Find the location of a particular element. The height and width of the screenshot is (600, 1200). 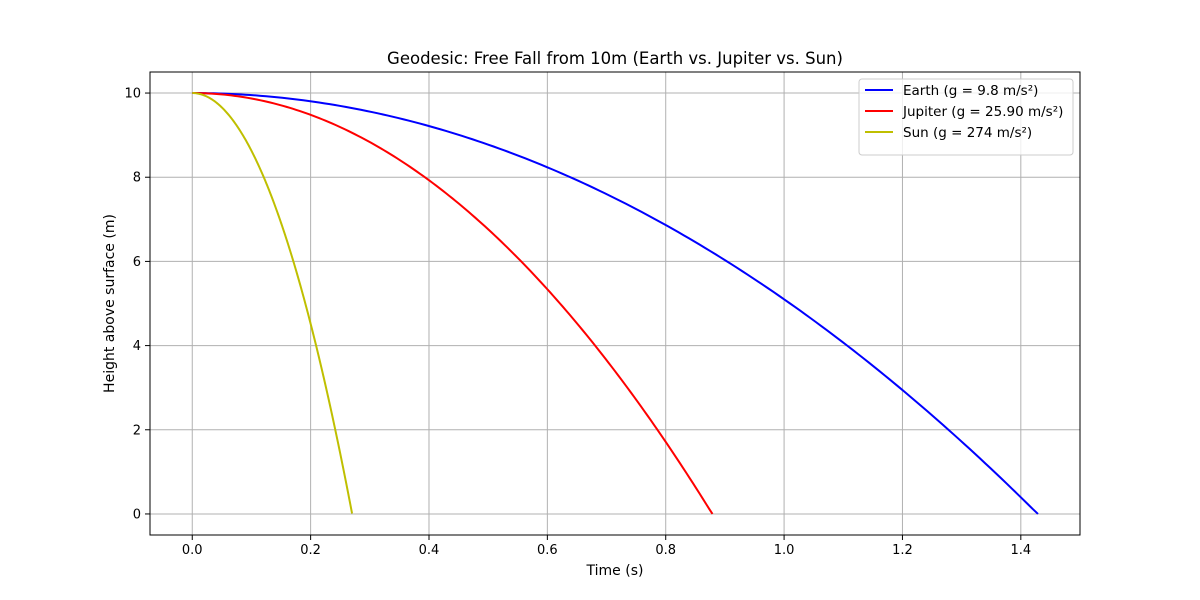

y-tick-label: 8 is located at coordinates (137, 178).